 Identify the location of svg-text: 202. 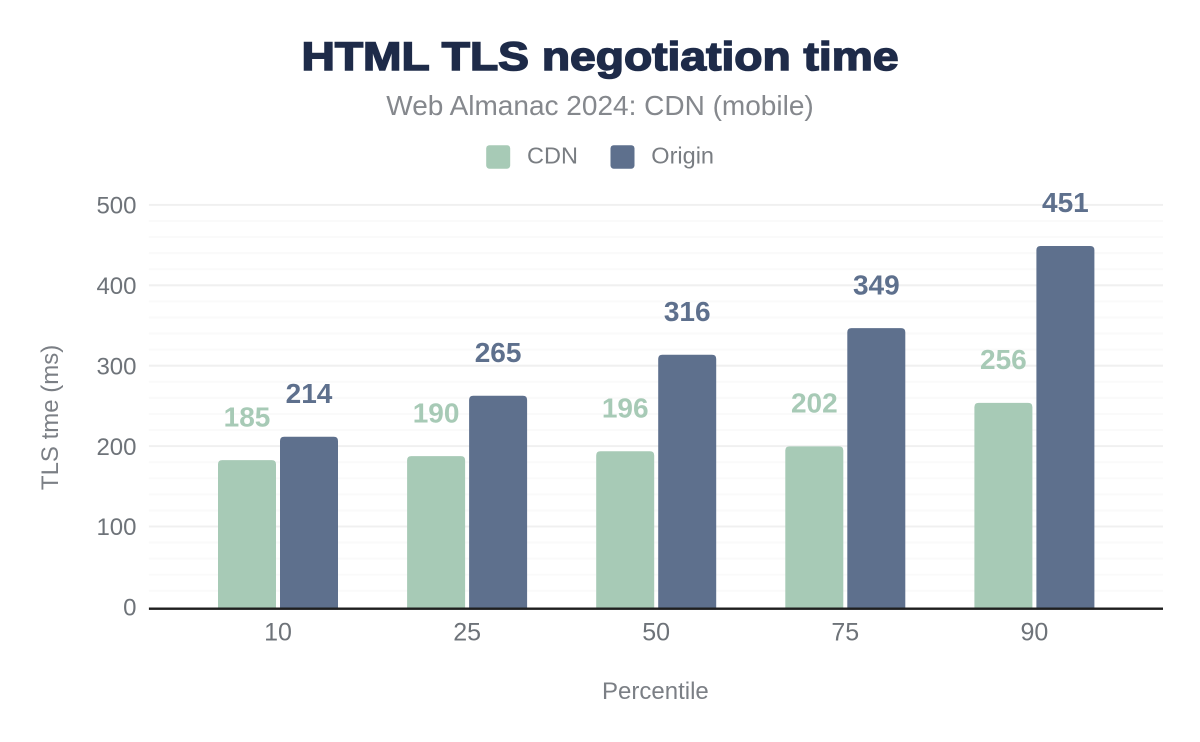
(814, 403).